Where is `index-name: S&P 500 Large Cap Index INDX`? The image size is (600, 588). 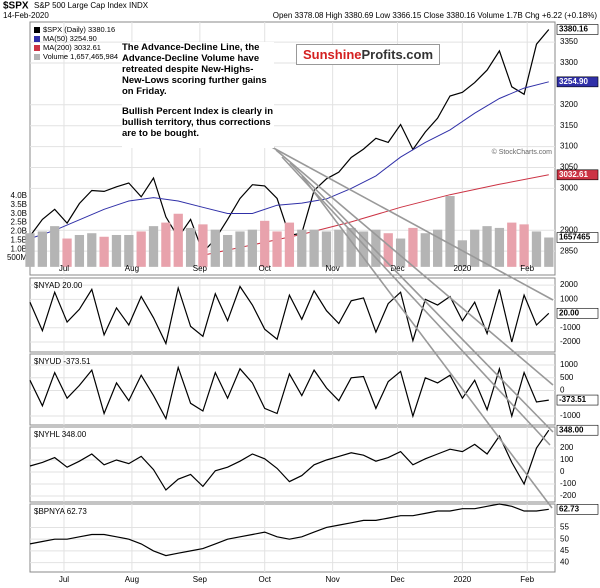
index-name: S&P 500 Large Cap Index INDX is located at coordinates (91, 5).